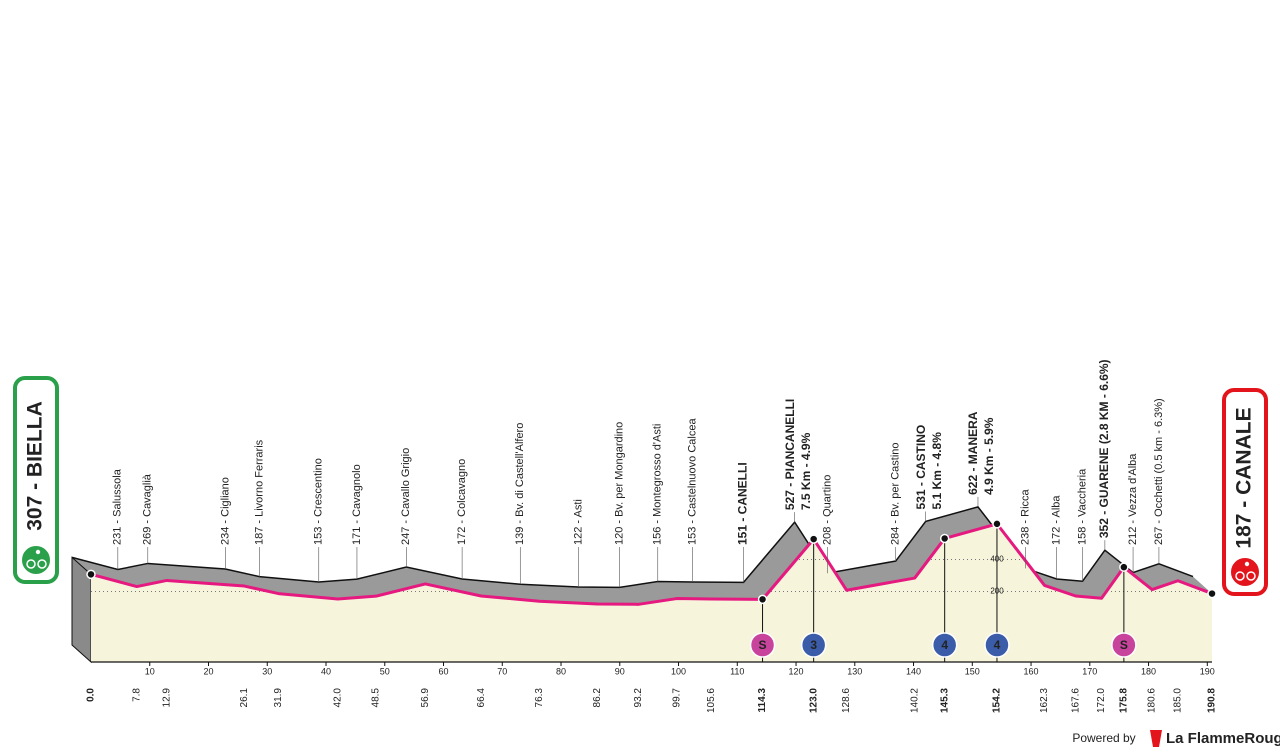 This screenshot has height=754, width=1280. I want to click on waypoint-label: 172 - Colcavagno, so click(462, 502).